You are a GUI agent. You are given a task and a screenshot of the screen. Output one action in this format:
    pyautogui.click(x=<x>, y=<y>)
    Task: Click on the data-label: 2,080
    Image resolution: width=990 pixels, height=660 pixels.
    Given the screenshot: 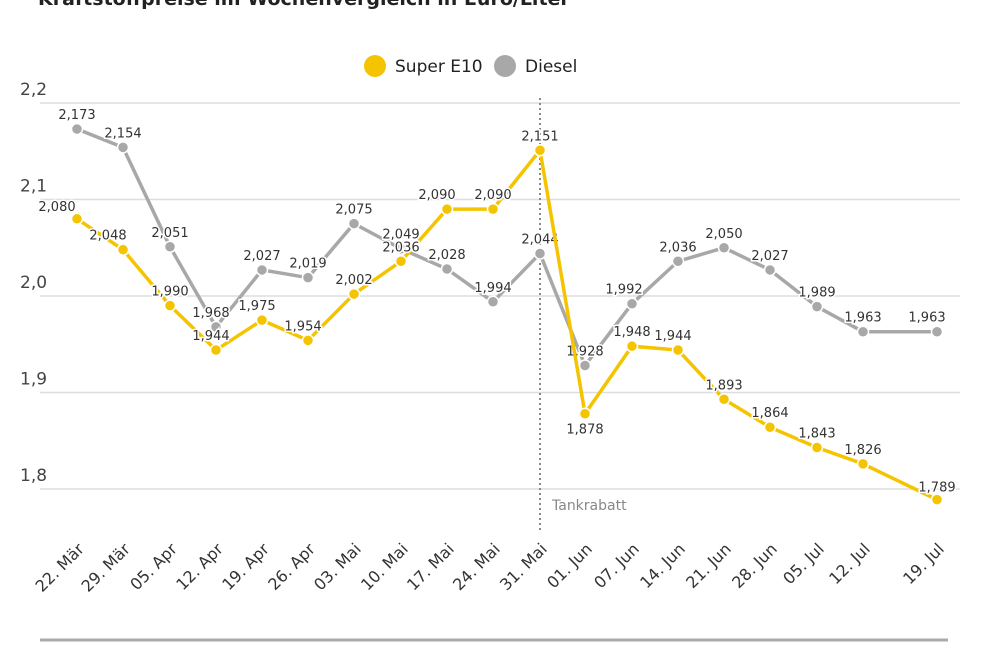 What is the action you would take?
    pyautogui.click(x=56, y=207)
    